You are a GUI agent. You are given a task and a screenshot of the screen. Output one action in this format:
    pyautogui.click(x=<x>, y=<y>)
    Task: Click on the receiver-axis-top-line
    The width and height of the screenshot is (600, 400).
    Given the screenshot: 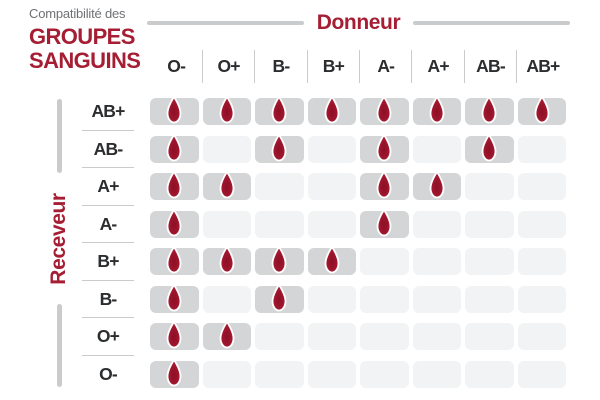 What is the action you would take?
    pyautogui.click(x=59, y=136)
    